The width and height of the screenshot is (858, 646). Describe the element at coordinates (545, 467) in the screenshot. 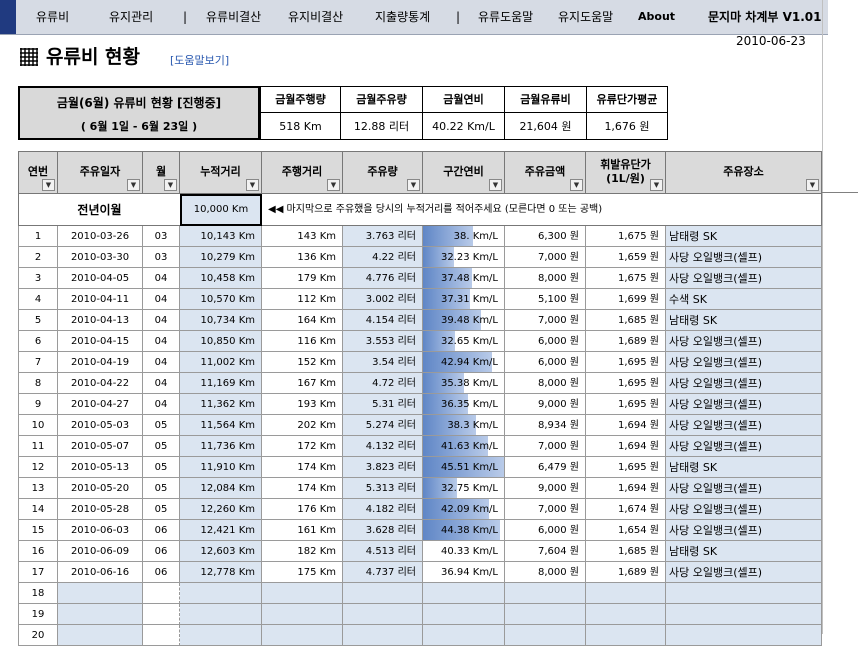

I see `table-cell: 6,479 원` at that location.